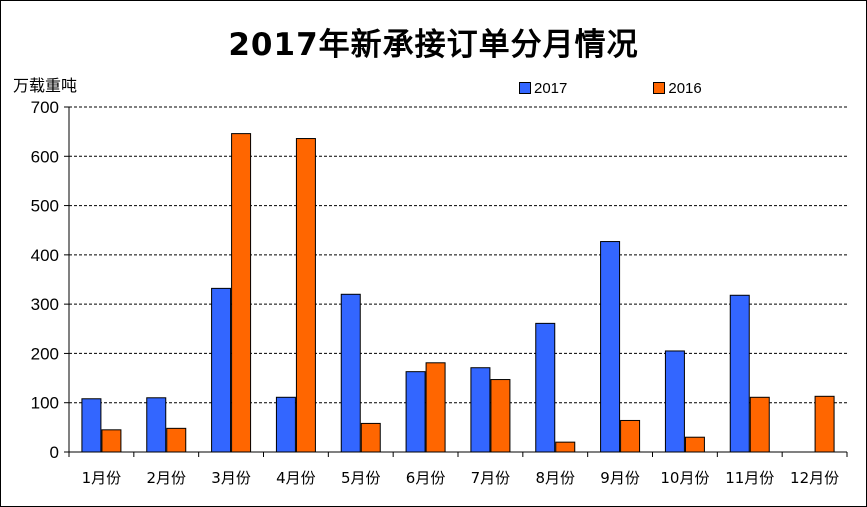 The image size is (867, 507). Describe the element at coordinates (684, 478) in the screenshot. I see `x-tick-label-10: 10月份` at that location.